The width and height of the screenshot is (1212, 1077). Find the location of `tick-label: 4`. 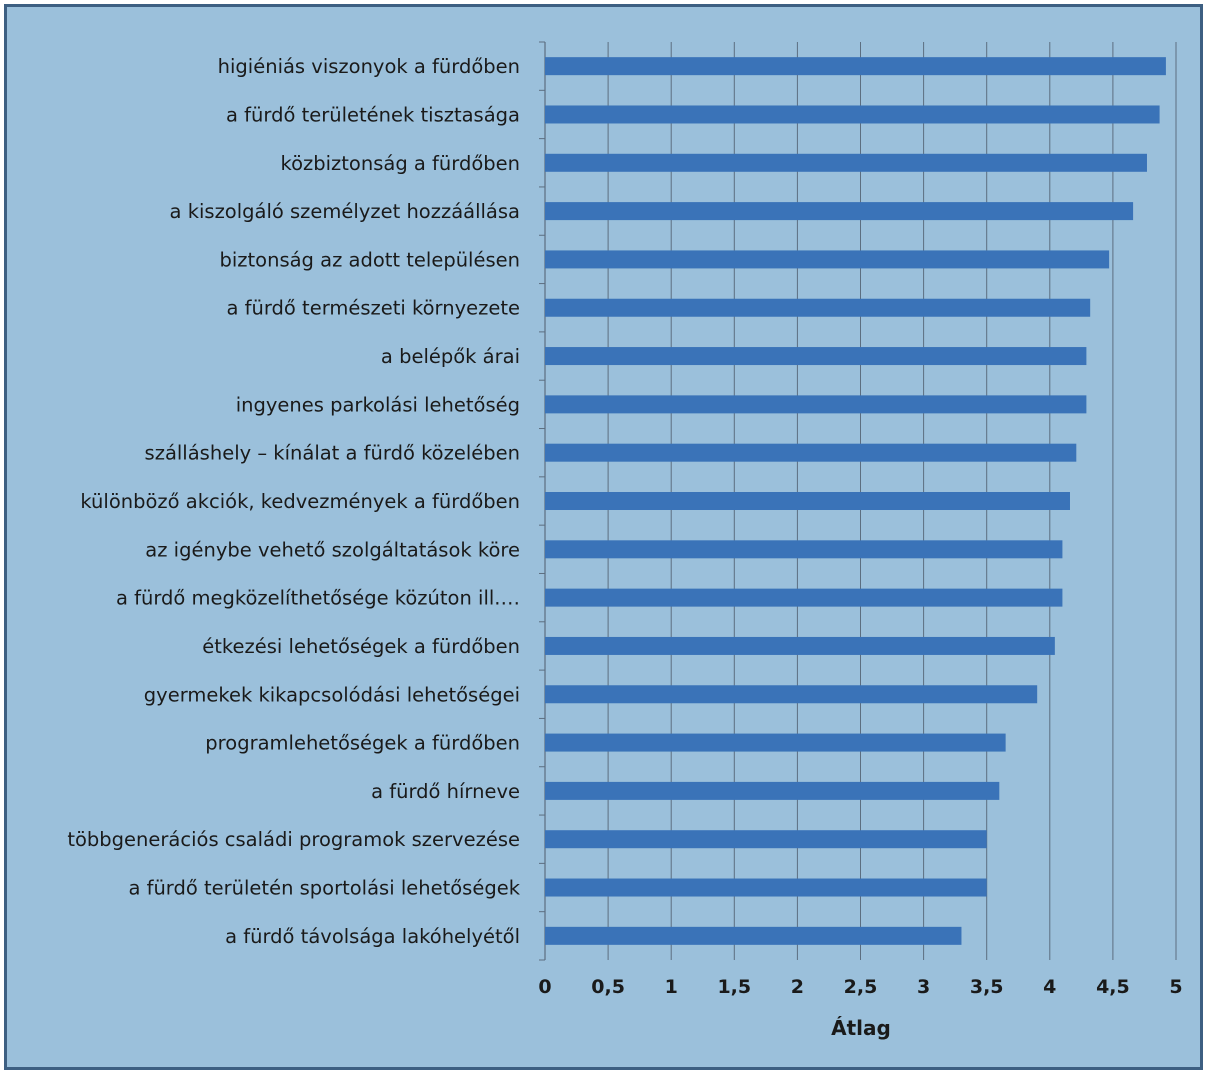

tick-label: 4 is located at coordinates (1049, 987).